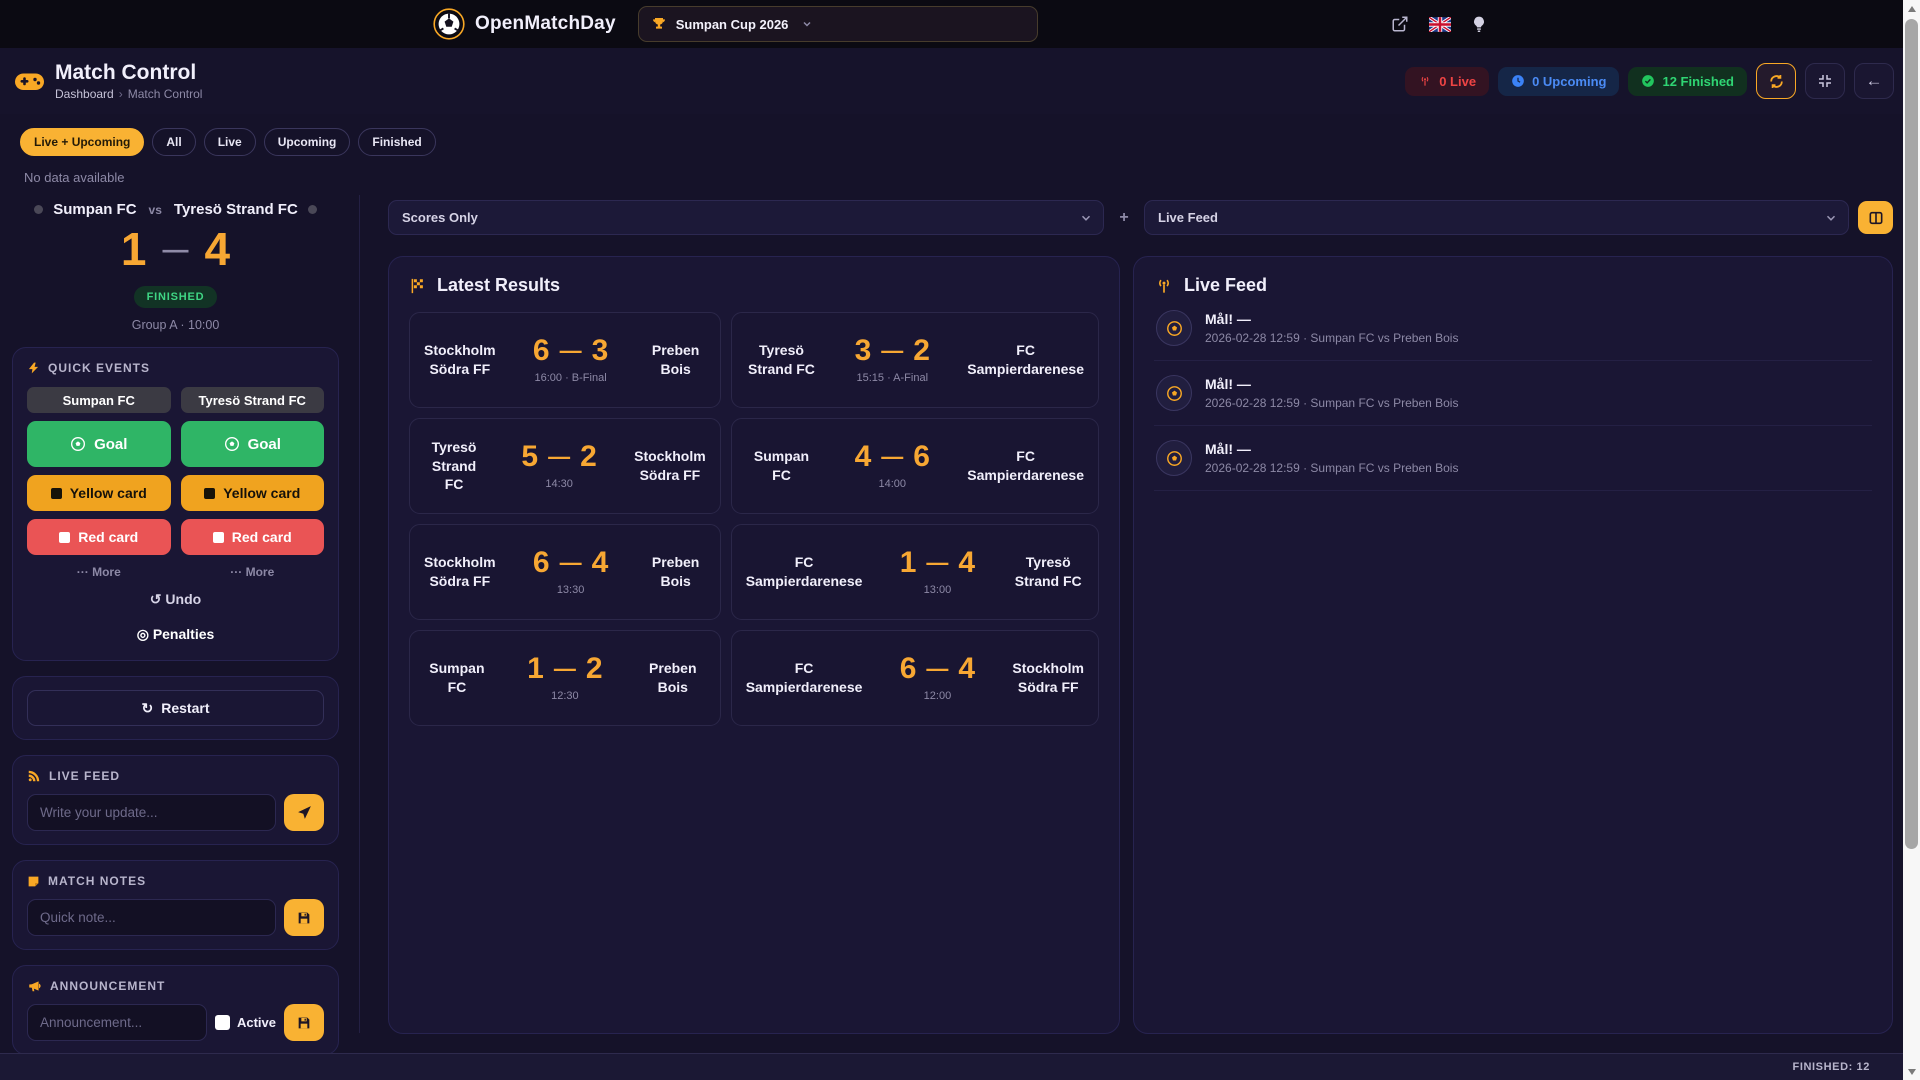  What do you see at coordinates (82, 142) in the screenshot?
I see `filter-tab: Live + Upcoming` at bounding box center [82, 142].